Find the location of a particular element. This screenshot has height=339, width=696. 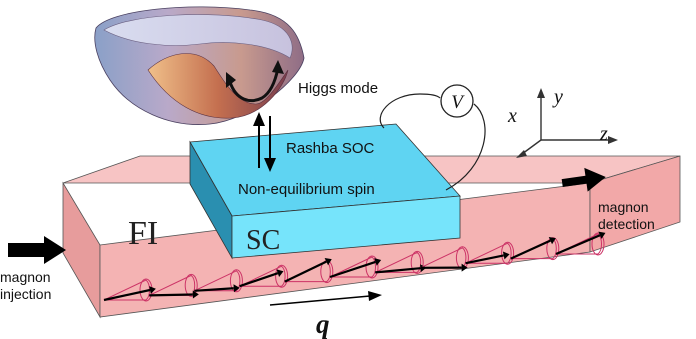

fi-right-face is located at coordinates (635, 204).